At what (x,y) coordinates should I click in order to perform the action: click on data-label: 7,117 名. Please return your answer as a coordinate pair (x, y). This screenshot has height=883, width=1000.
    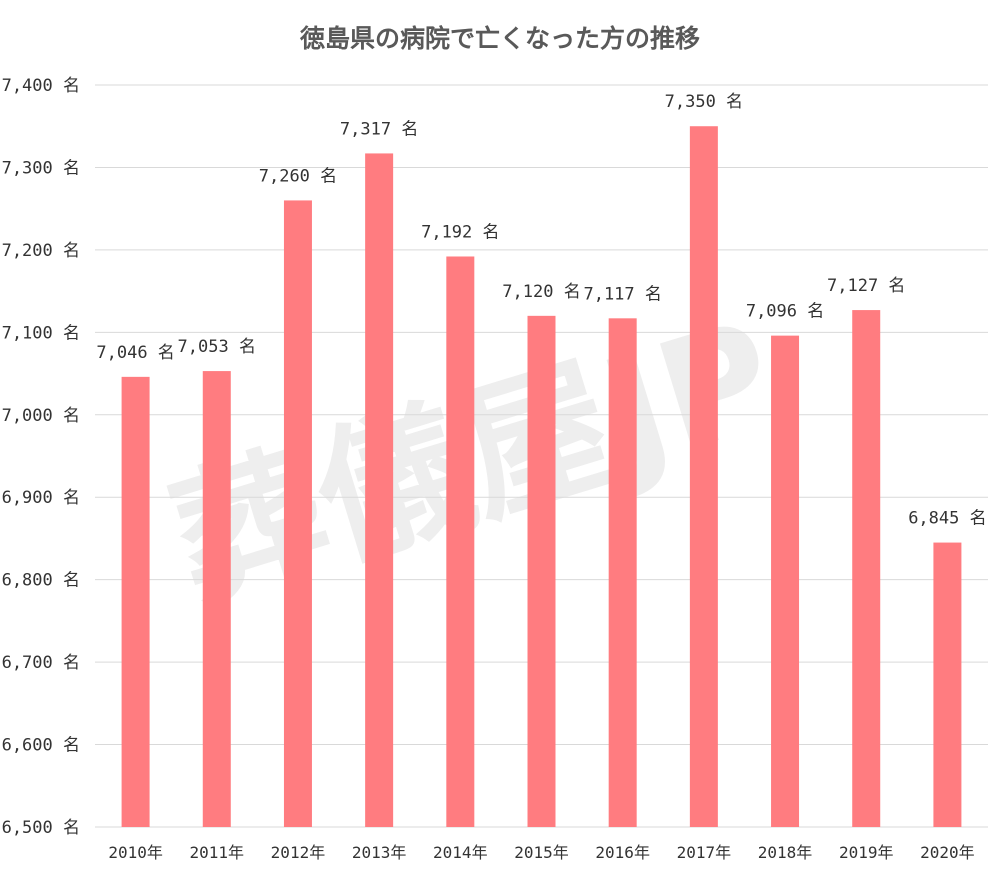
    Looking at the image, I should click on (622, 294).